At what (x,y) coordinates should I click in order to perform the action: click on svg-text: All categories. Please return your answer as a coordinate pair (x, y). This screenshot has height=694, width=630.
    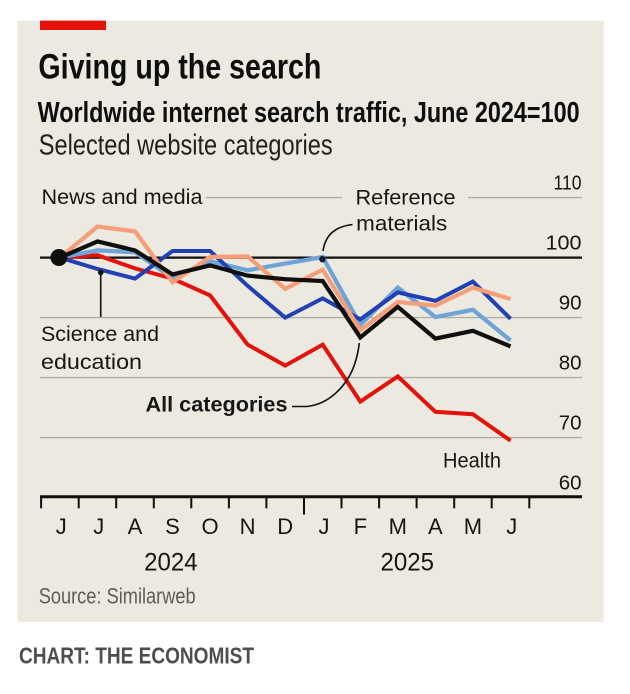
    Looking at the image, I should click on (217, 405).